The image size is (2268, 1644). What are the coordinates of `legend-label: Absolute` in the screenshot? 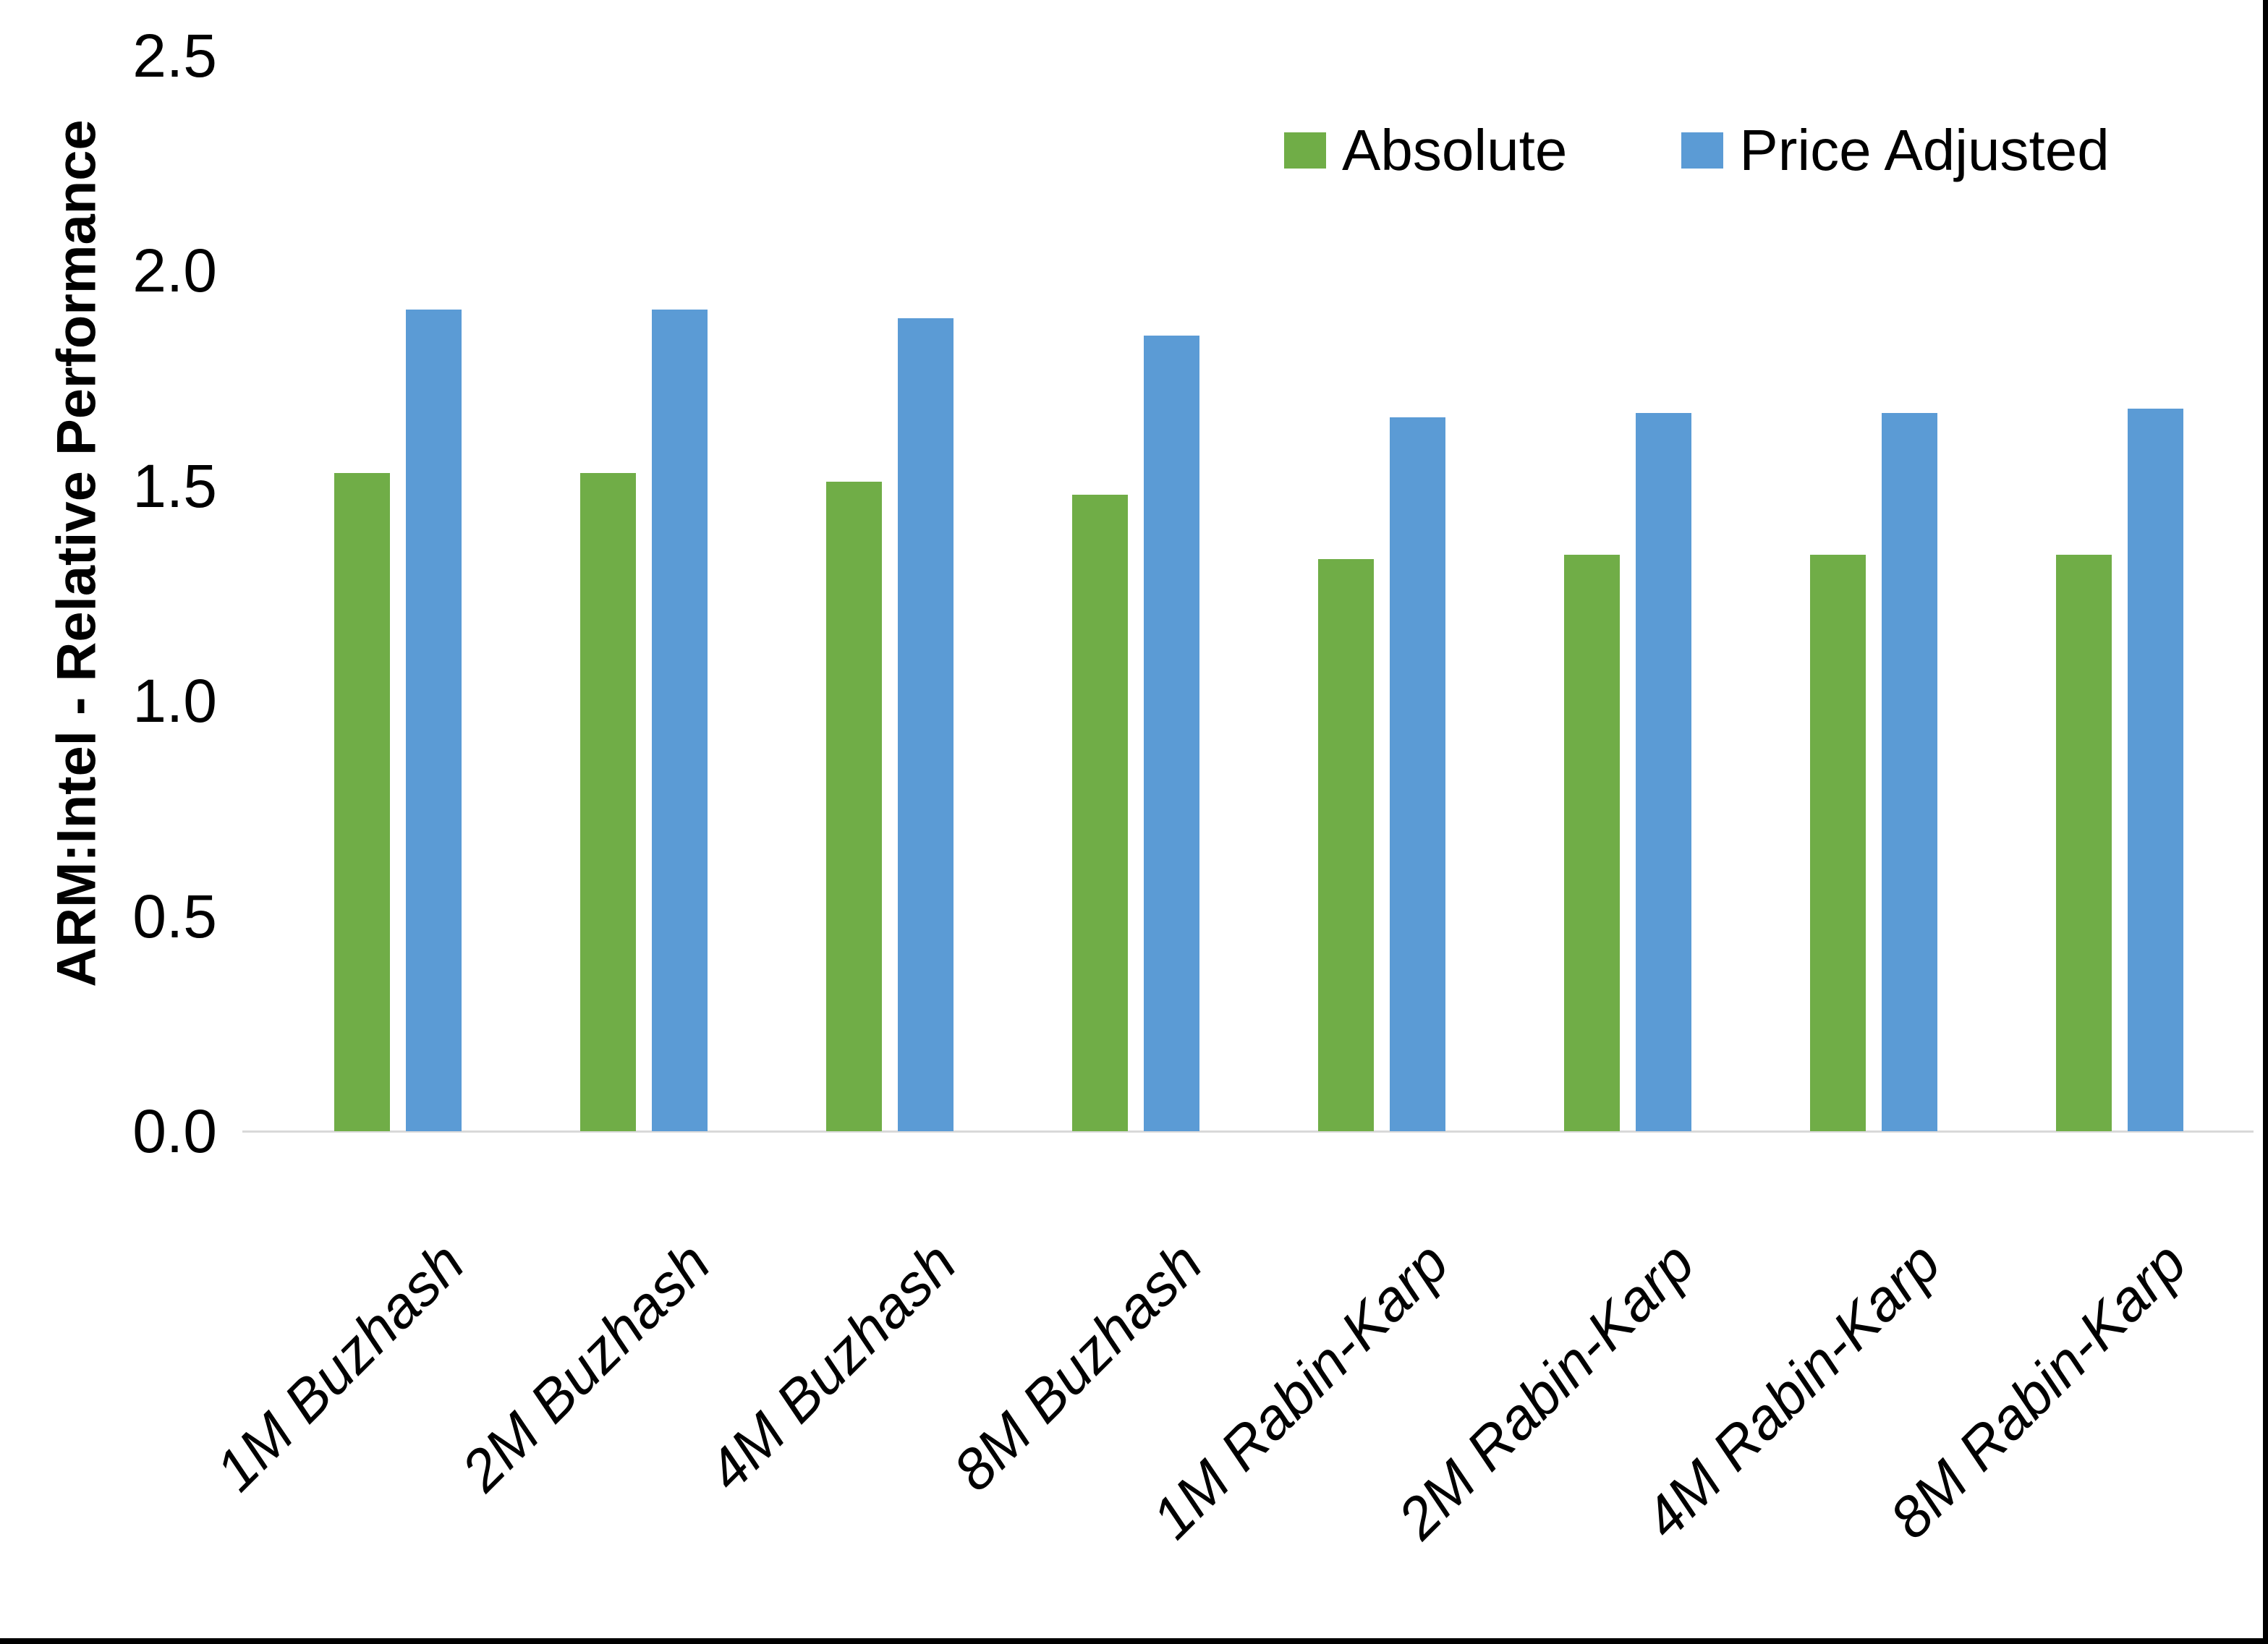 It's located at (1455, 150).